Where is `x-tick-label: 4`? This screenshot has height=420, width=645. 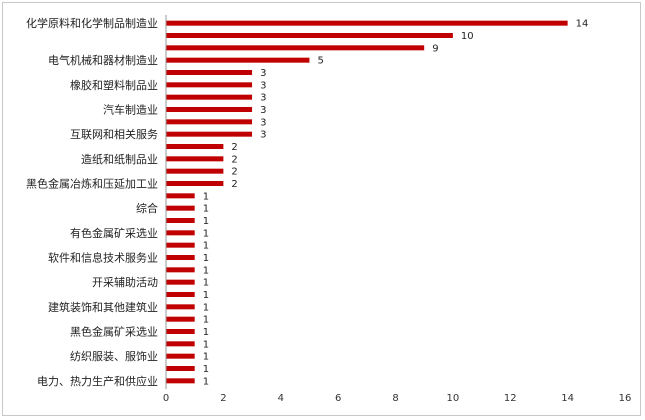
x-tick-label: 4 is located at coordinates (281, 398).